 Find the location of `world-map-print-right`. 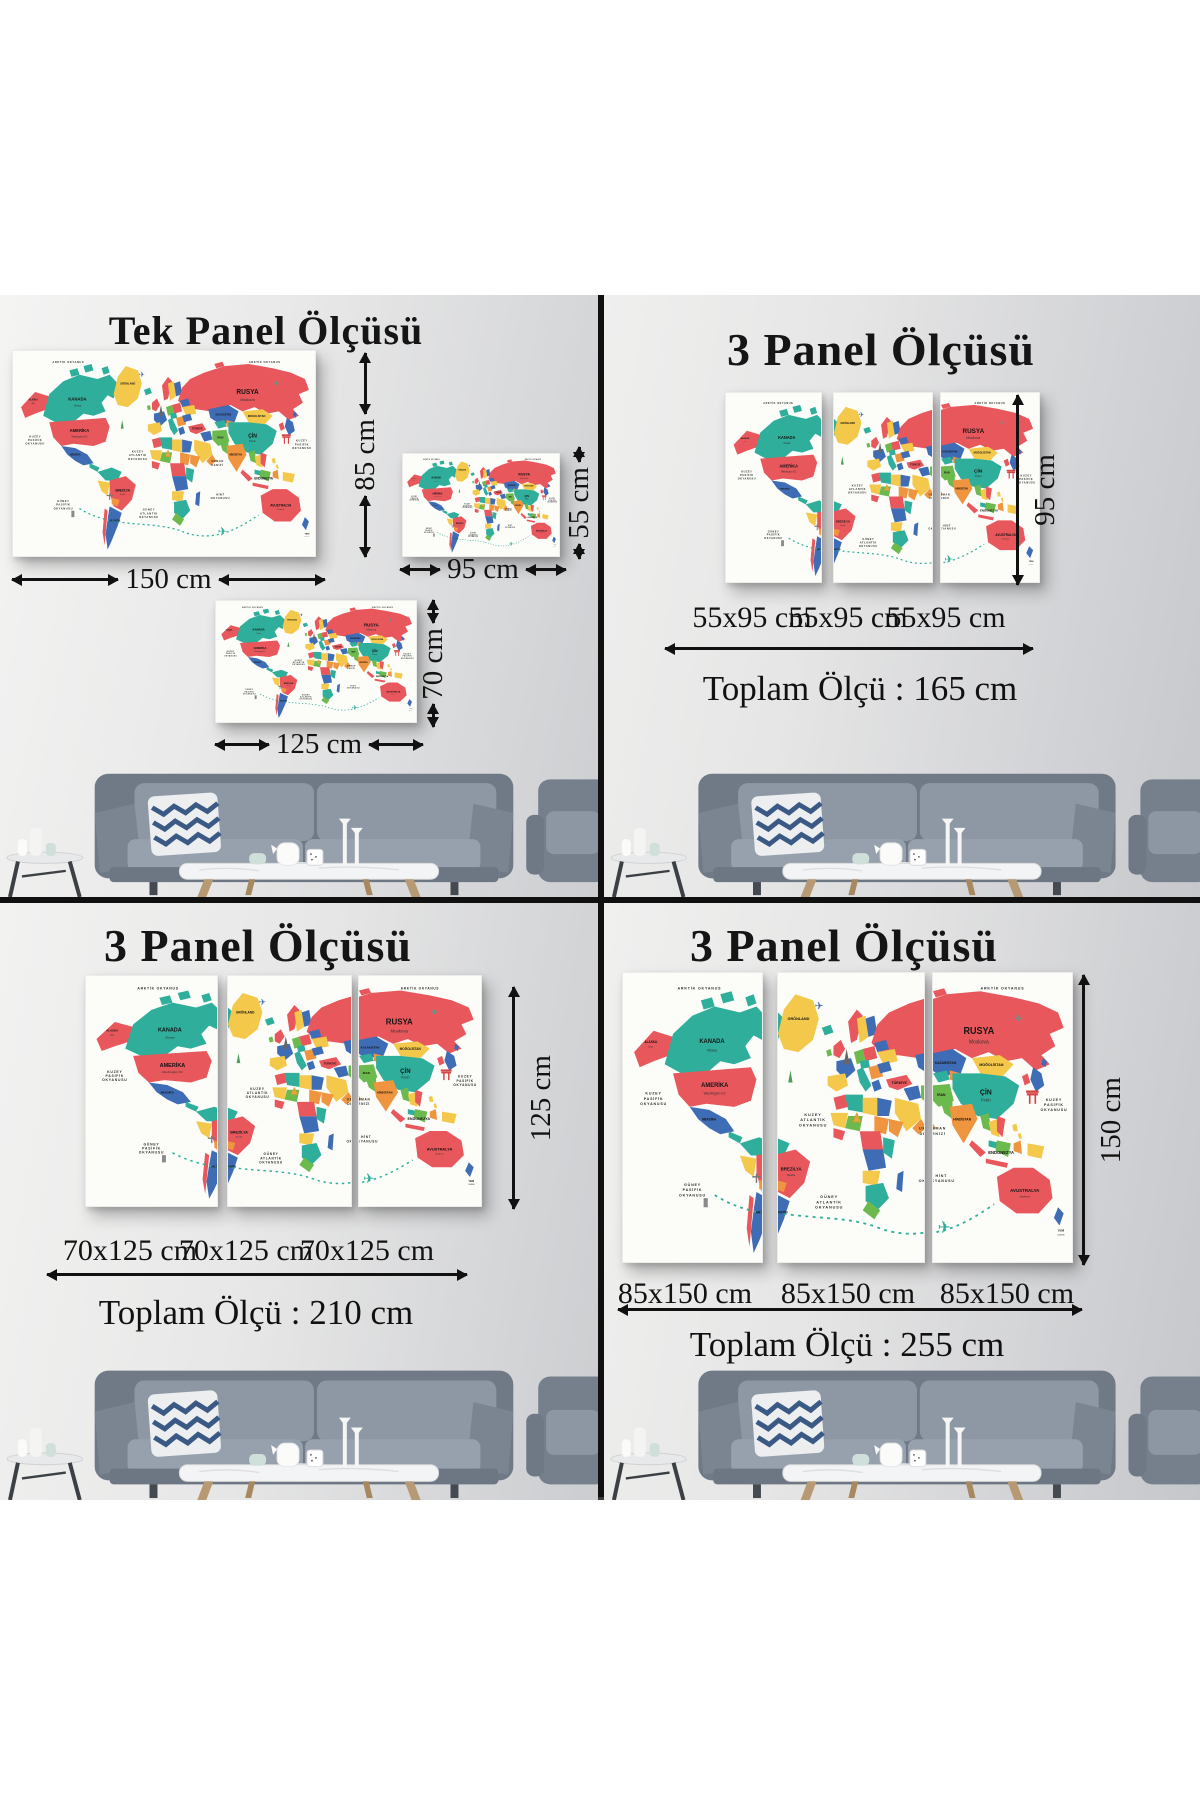

world-map-print-right is located at coordinates (420, 1091).